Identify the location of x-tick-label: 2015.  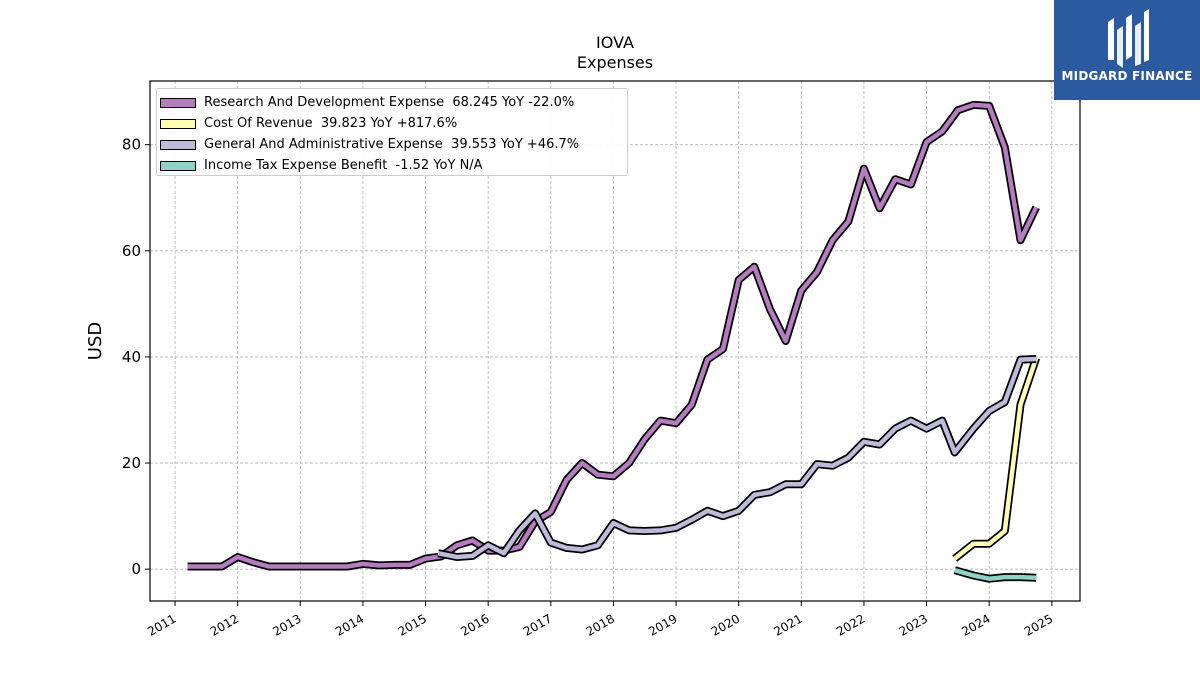
(412, 624).